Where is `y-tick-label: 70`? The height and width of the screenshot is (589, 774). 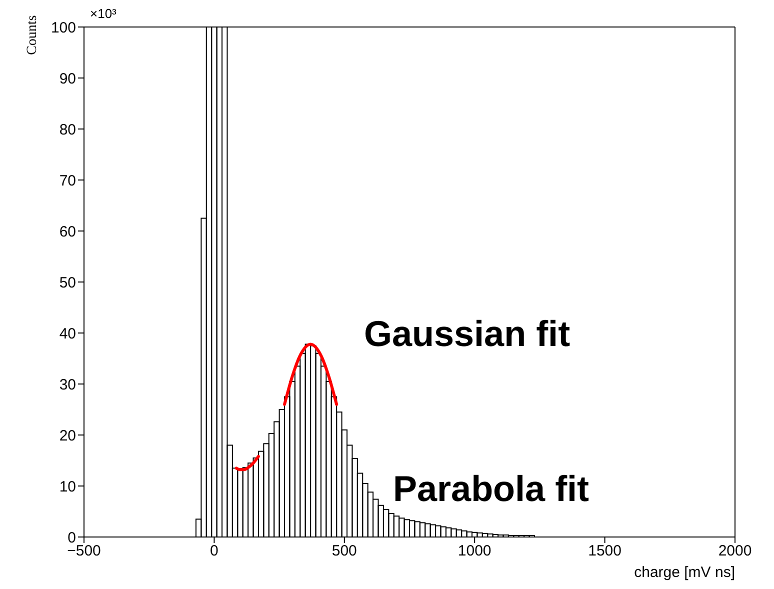 y-tick-label: 70 is located at coordinates (67, 181).